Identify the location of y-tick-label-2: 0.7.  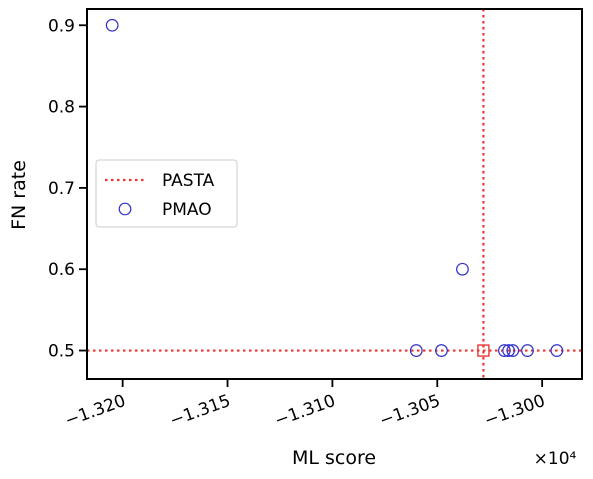
(61, 189).